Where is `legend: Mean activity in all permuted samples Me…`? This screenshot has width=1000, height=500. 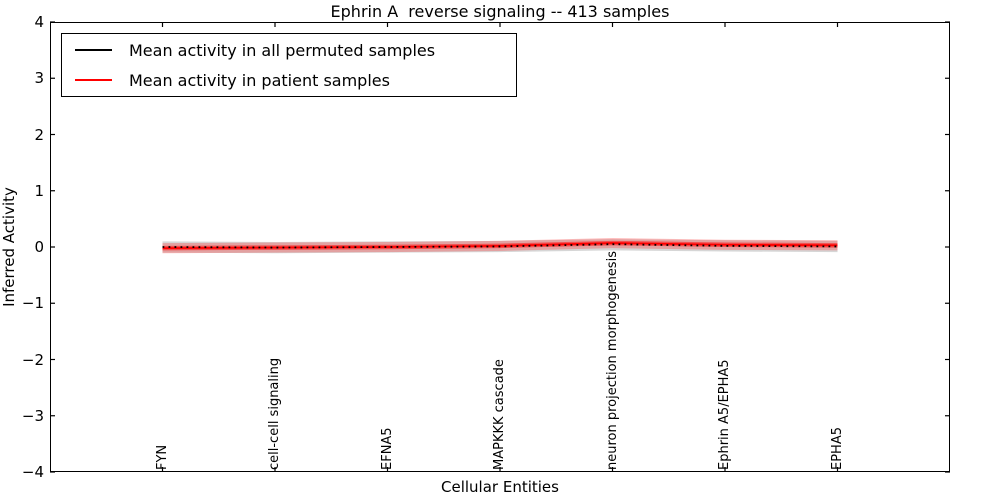 legend: Mean activity in all permuted samples Me… is located at coordinates (289, 65).